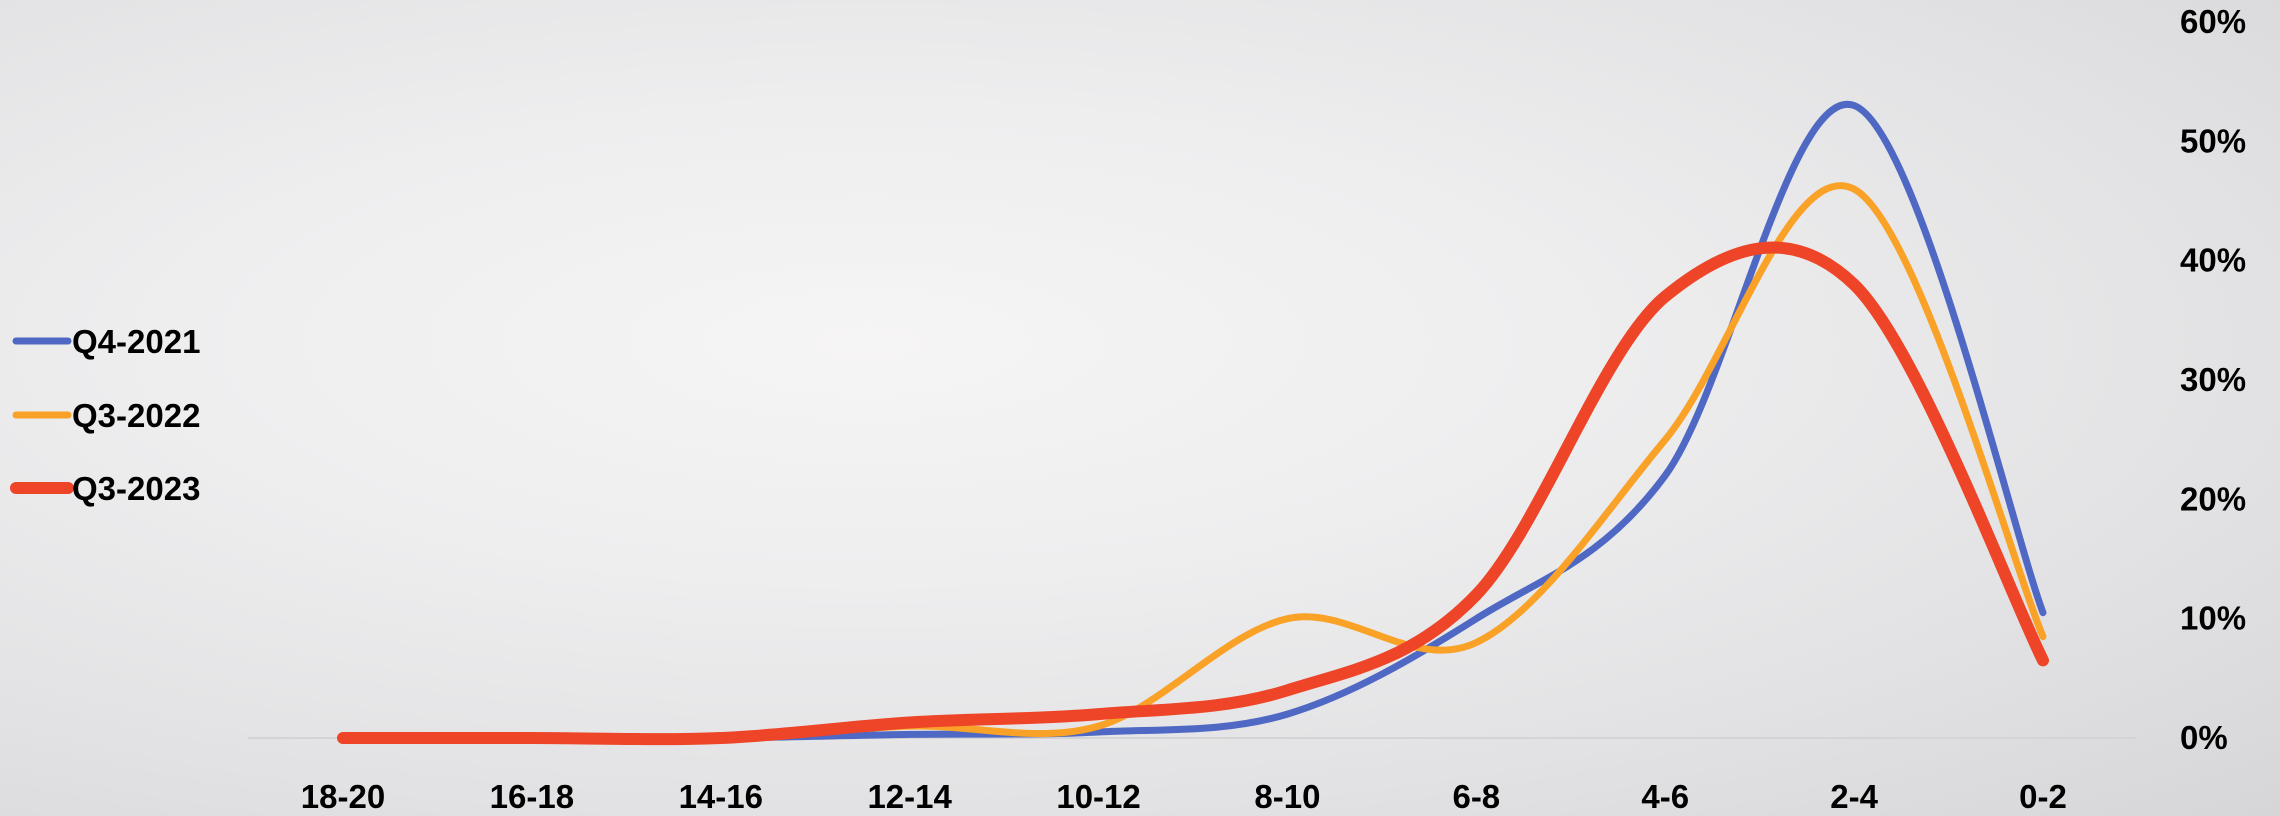  I want to click on x-tick-label: 16-18, so click(532, 796).